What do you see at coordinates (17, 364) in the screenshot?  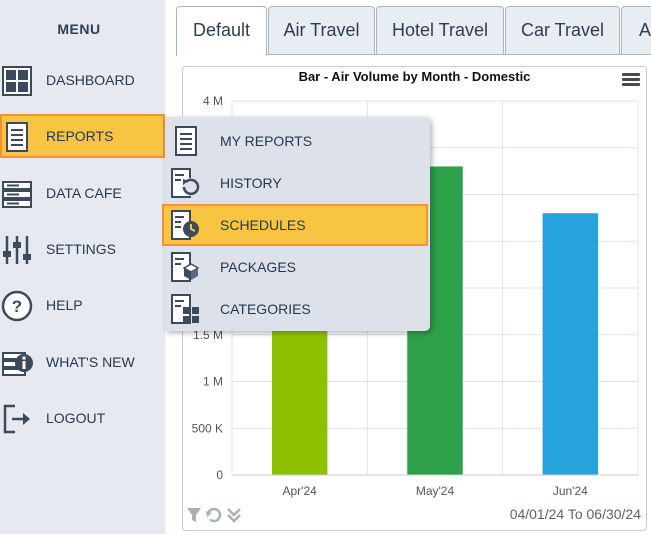 I see `whats-new-icon` at bounding box center [17, 364].